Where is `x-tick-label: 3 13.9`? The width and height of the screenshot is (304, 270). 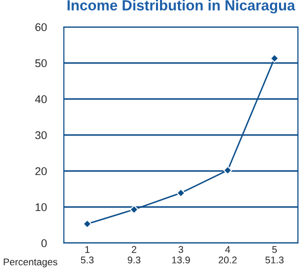
x-tick-label: 3 13.9 is located at coordinates (181, 255).